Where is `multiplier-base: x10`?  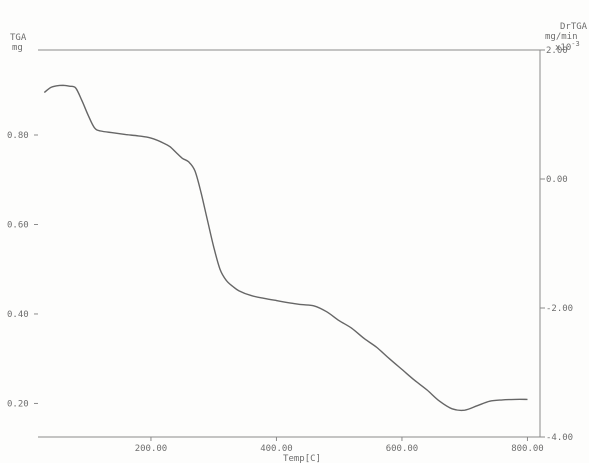 multiplier-base: x10 is located at coordinates (563, 48).